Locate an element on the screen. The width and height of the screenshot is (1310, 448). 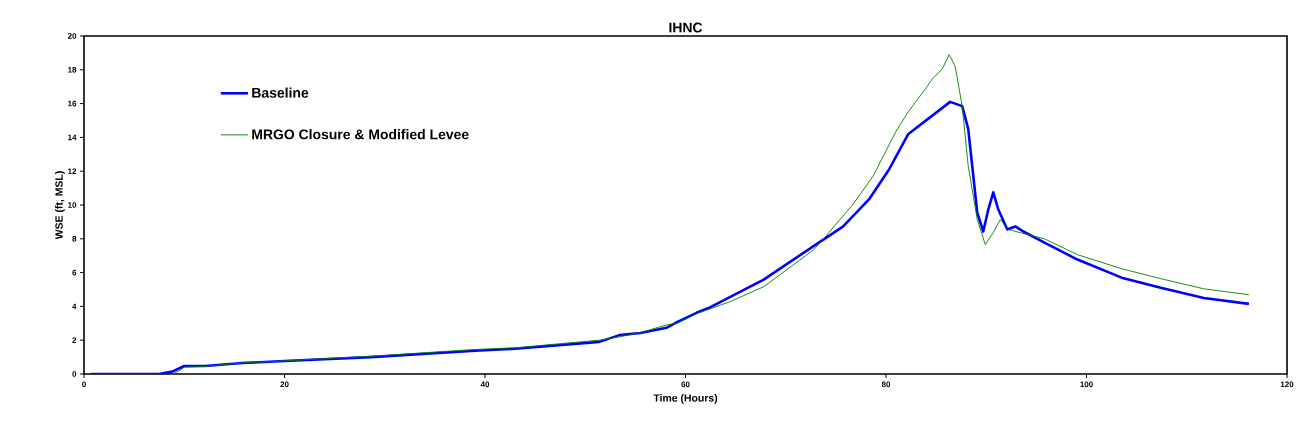
legend-label: MRGO Closure & Modified Levee is located at coordinates (360, 134).